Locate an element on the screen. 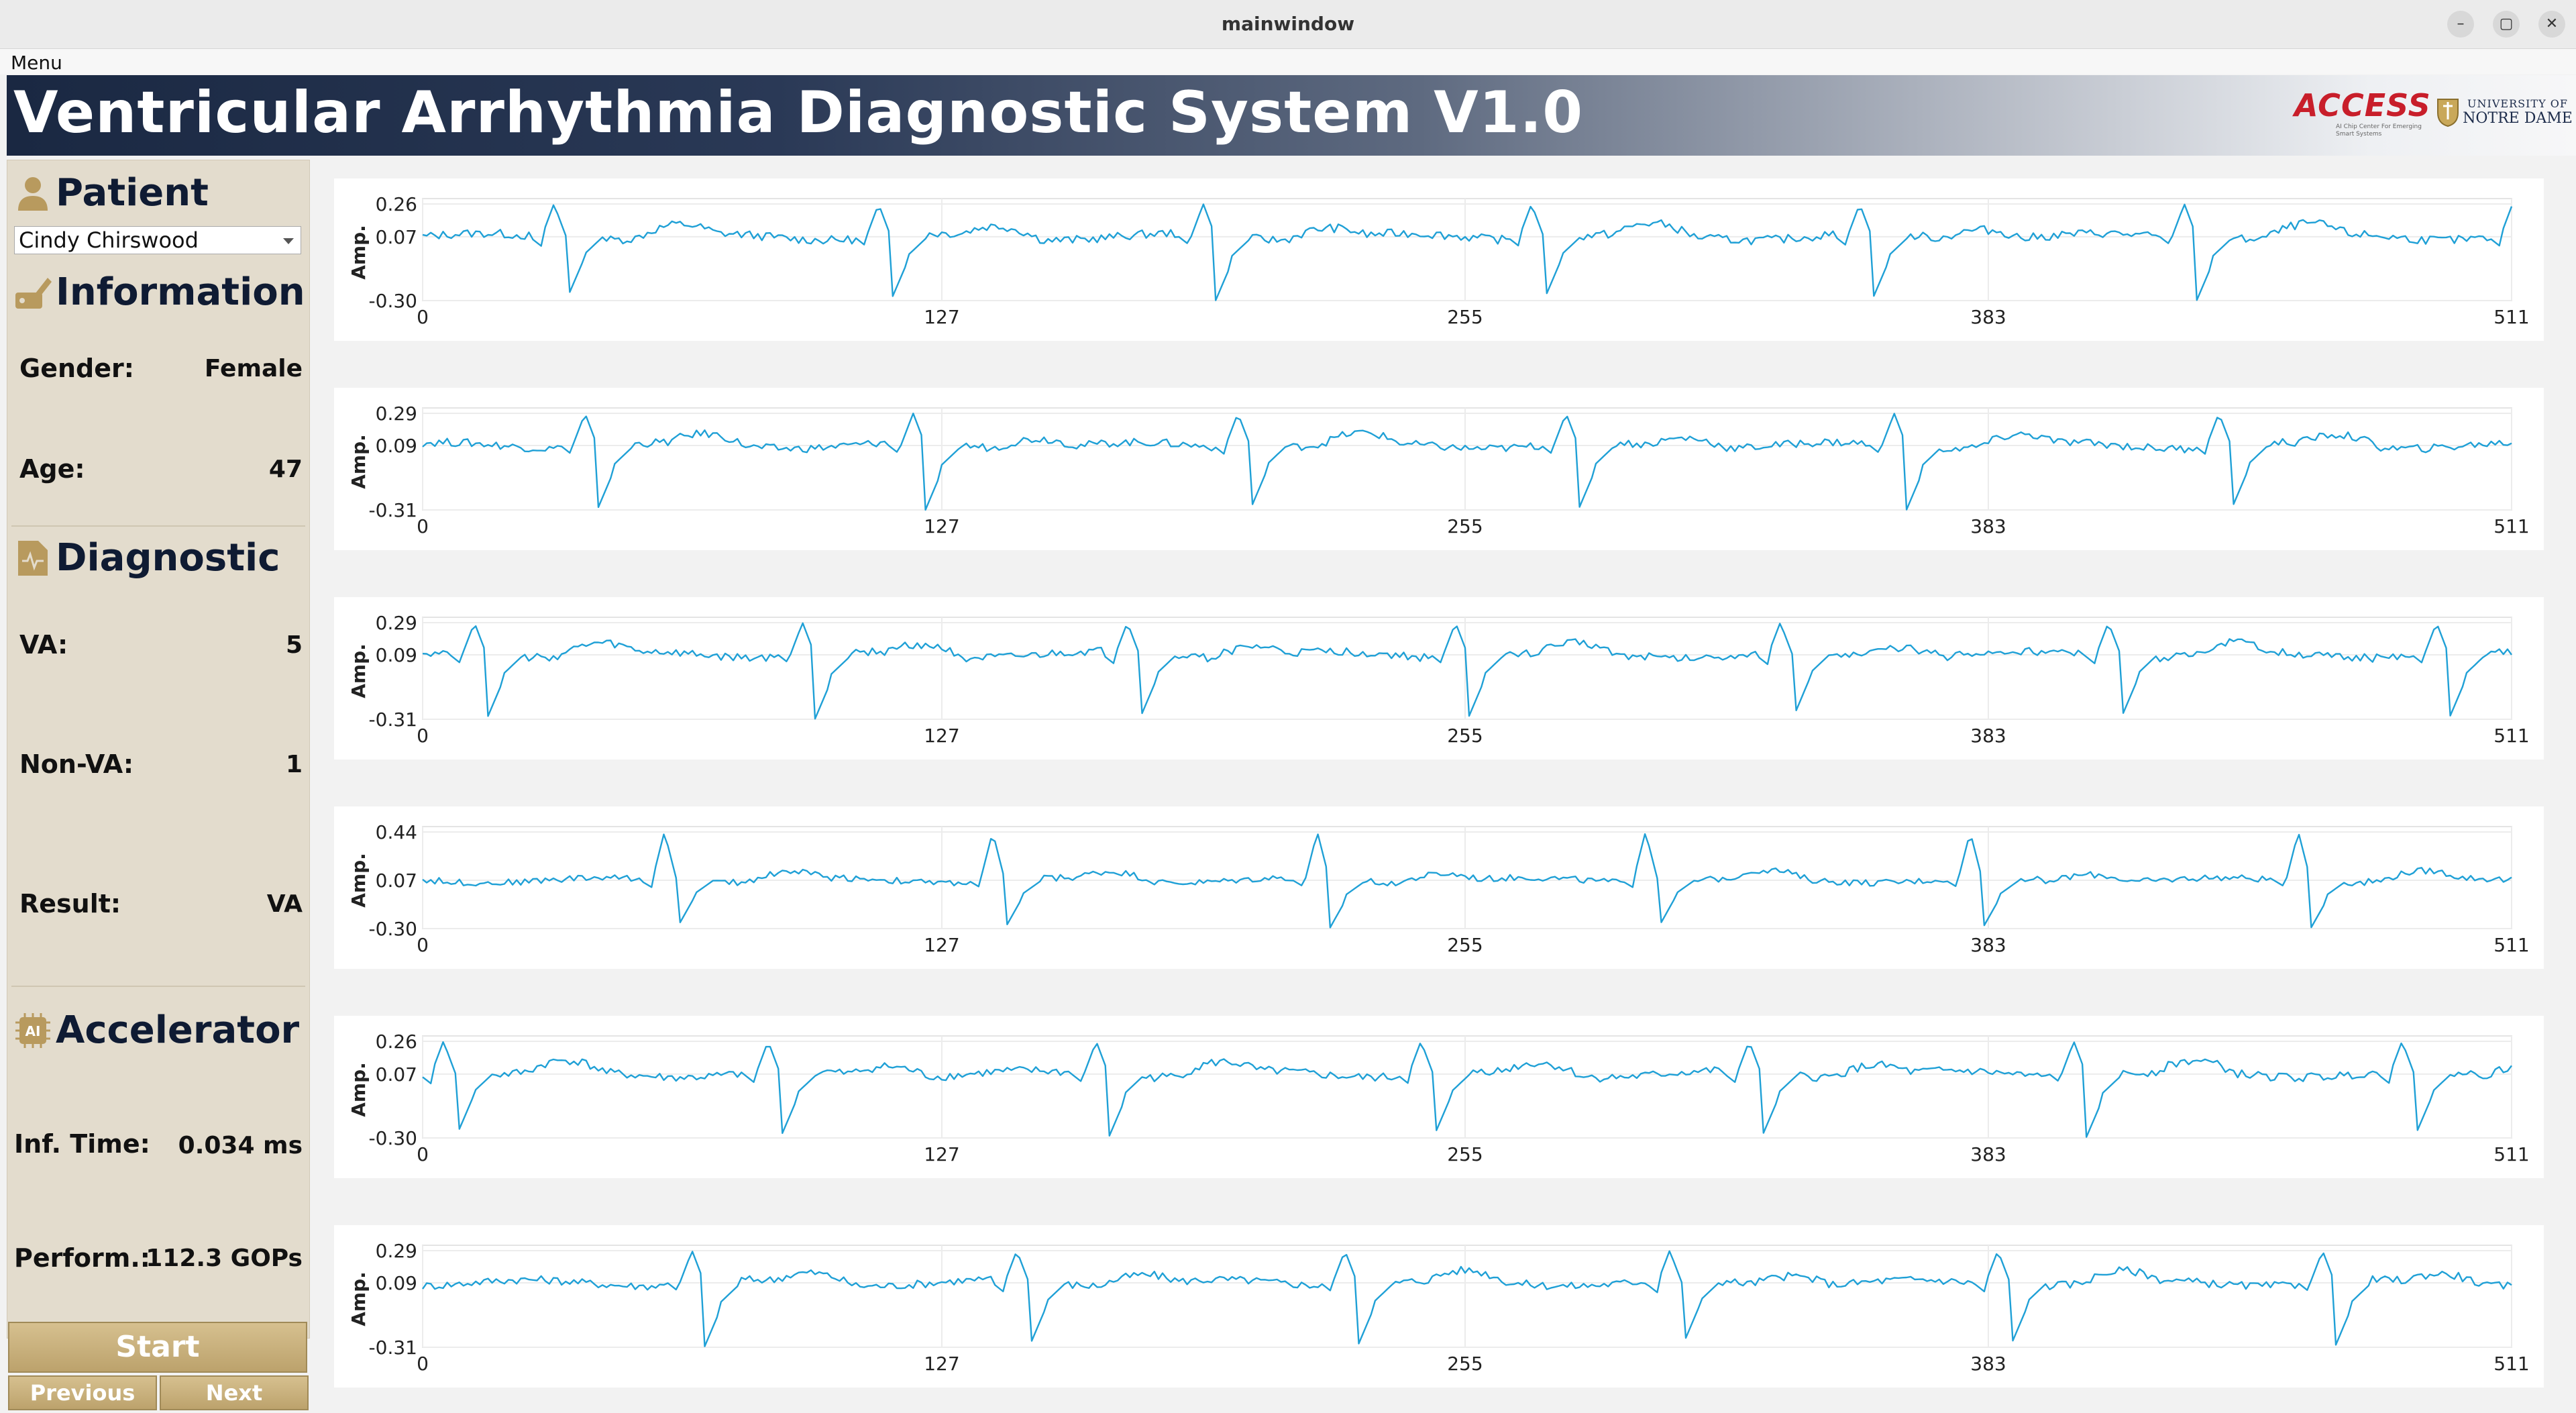  gender-value: Female is located at coordinates (253, 368).